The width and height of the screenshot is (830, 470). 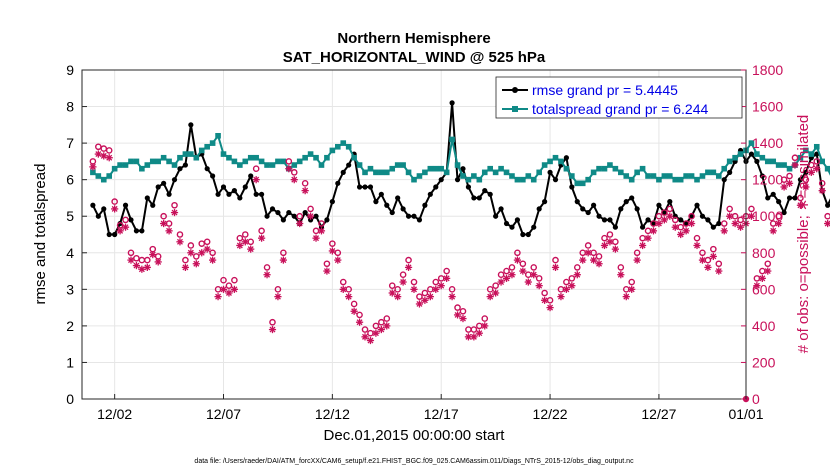 I want to click on y2-tick-label: 1400, so click(x=767, y=143).